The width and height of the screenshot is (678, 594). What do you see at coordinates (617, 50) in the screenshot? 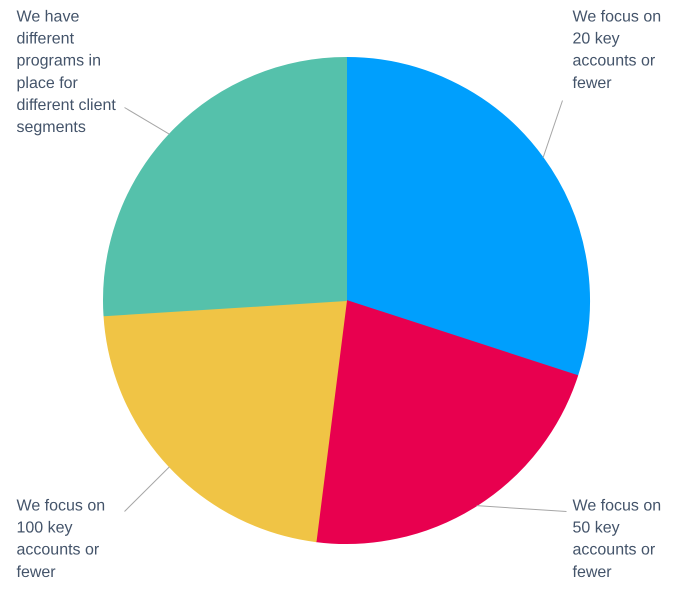
I see `slice-label: We focus on 20 key accounts or fewer` at bounding box center [617, 50].